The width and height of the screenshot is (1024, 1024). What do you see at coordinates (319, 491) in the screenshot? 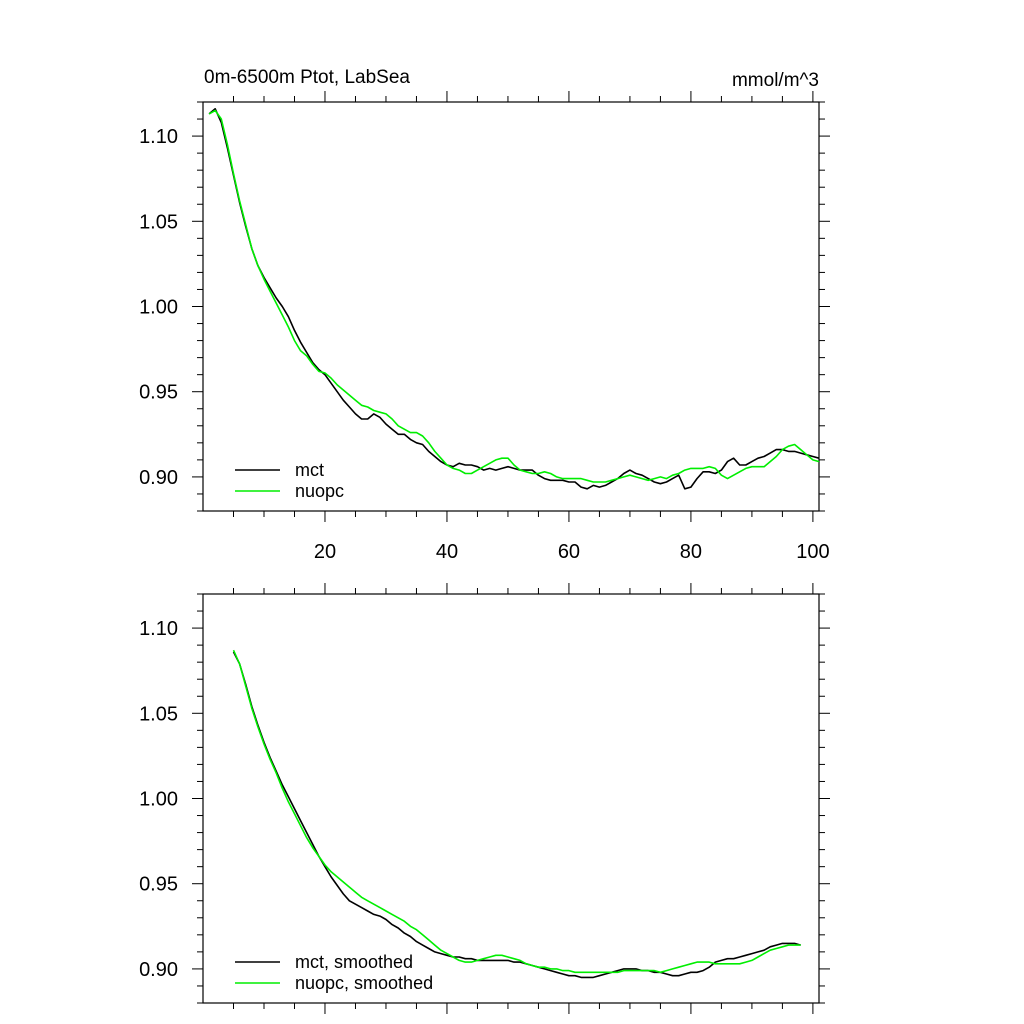
I see `legend-label: nuopc` at bounding box center [319, 491].